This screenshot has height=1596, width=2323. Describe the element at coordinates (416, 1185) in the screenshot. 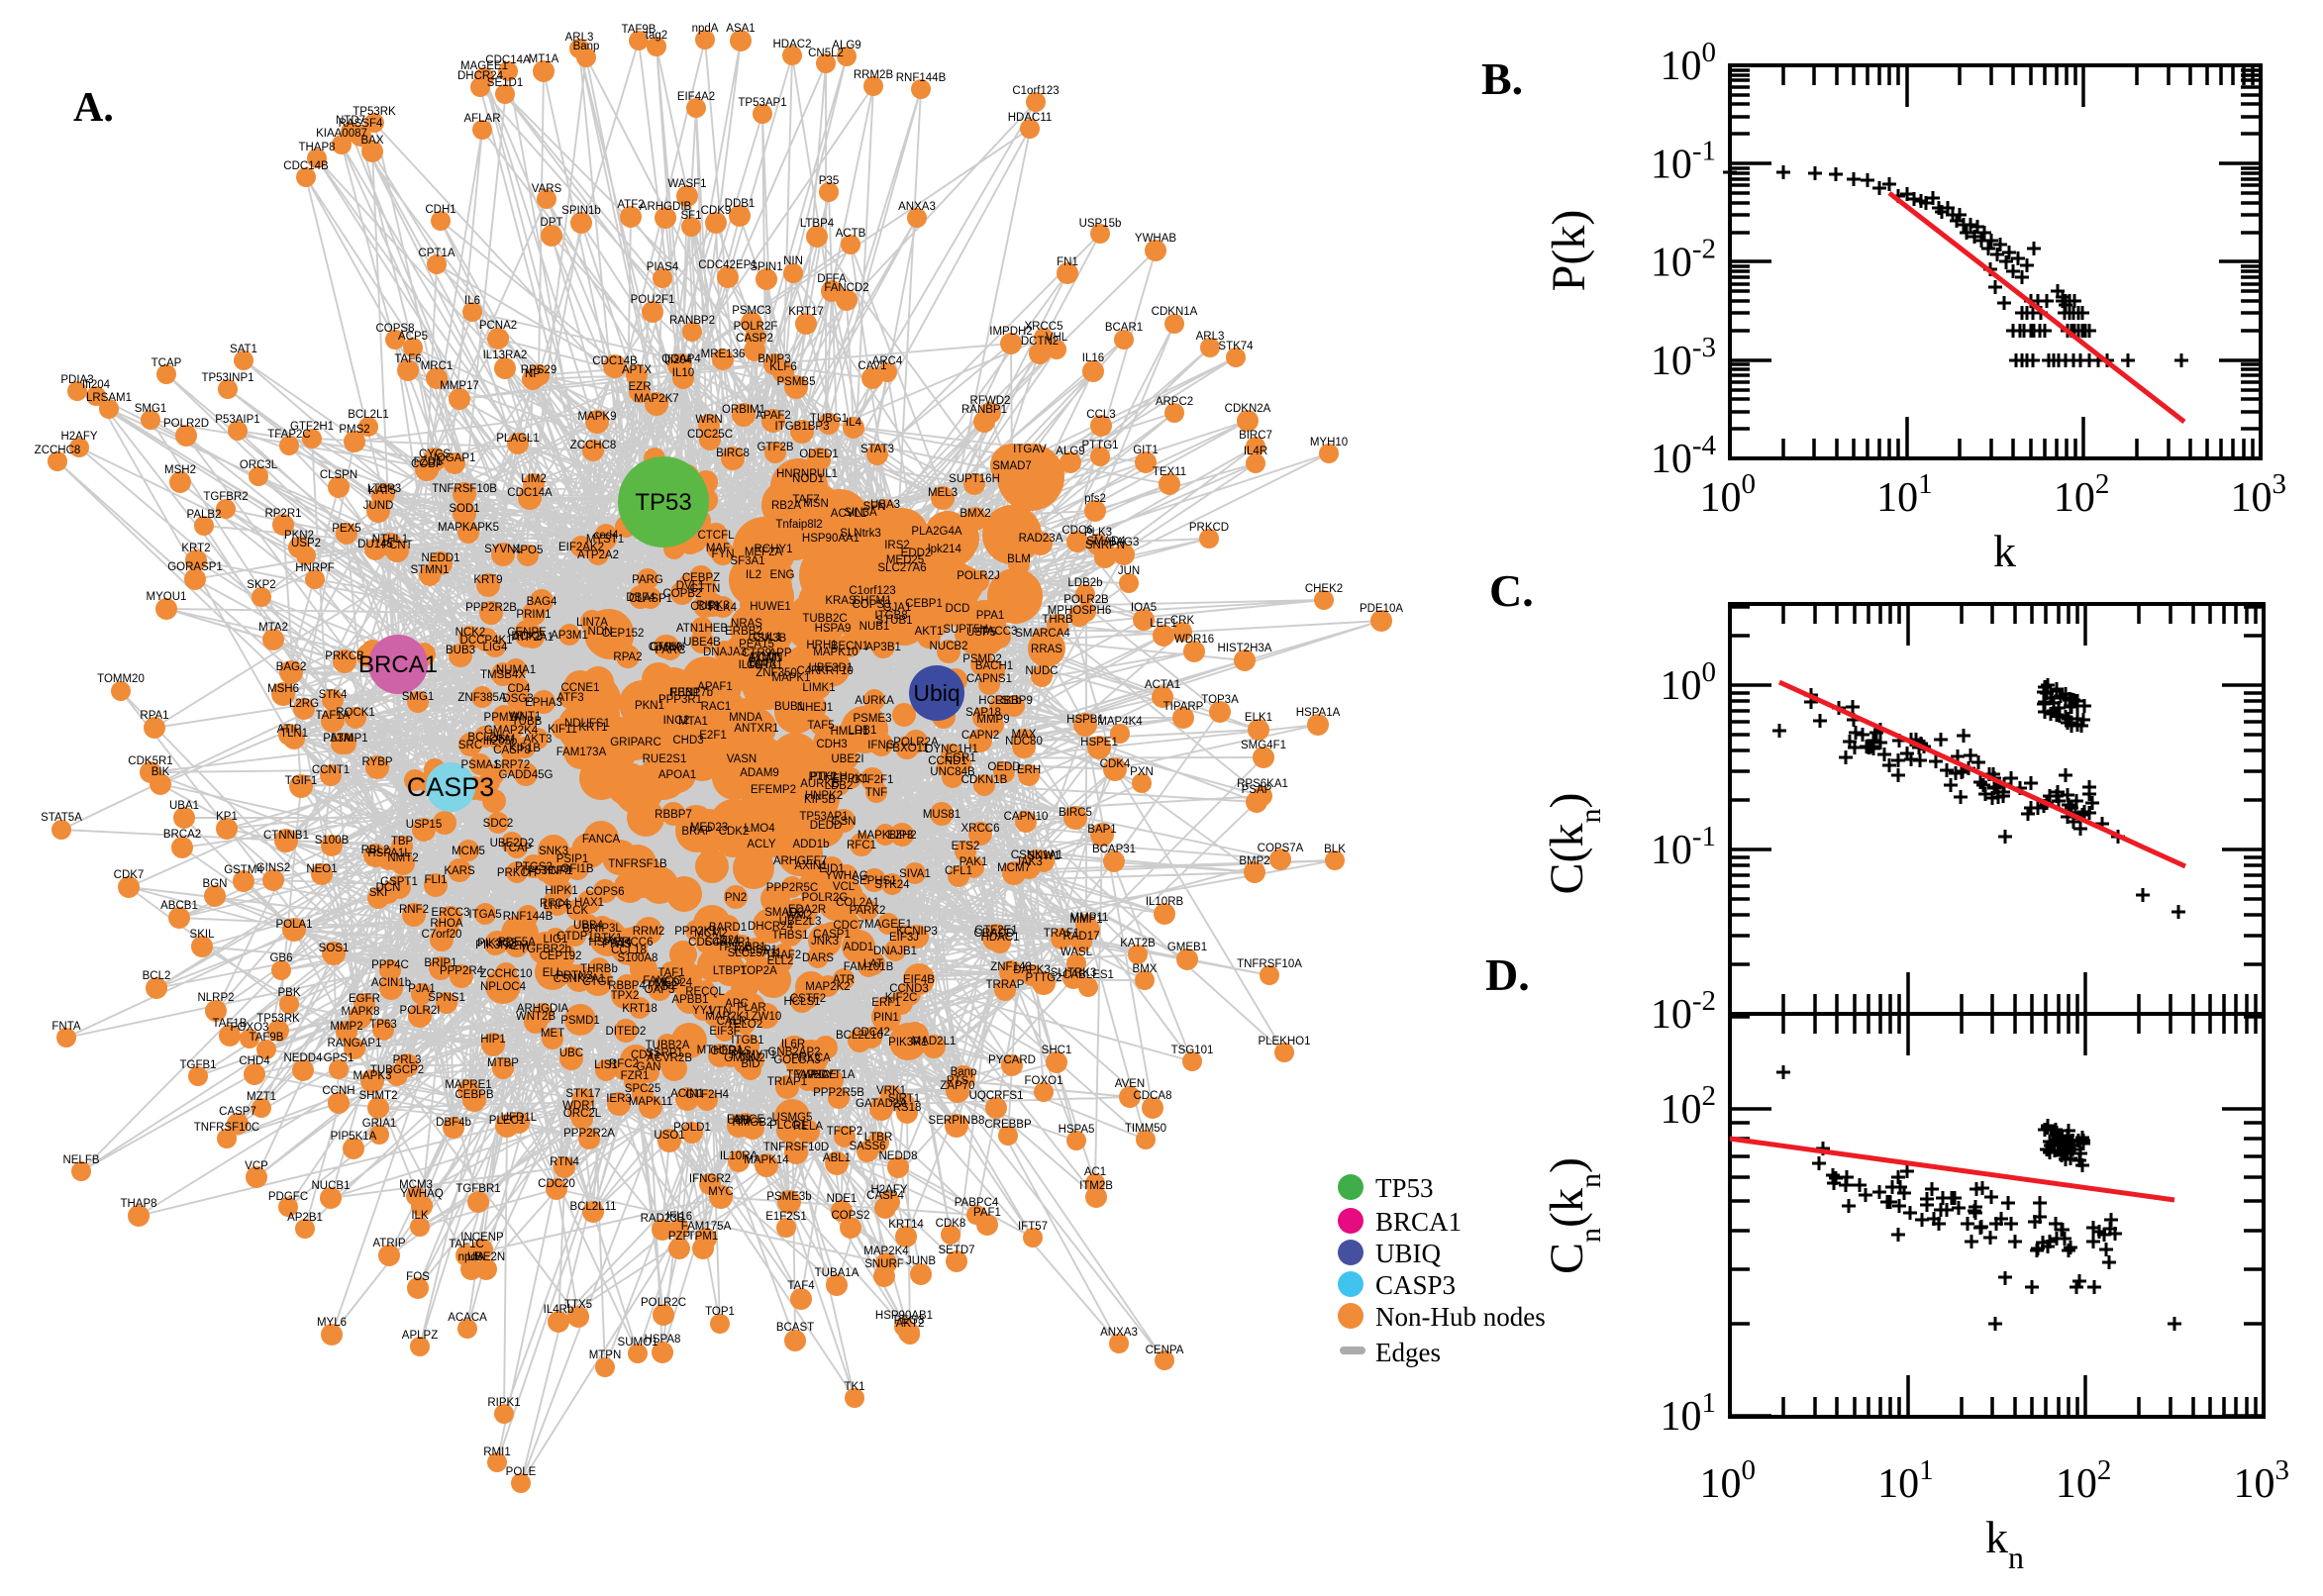

I see `svg-text: MCM3` at that location.